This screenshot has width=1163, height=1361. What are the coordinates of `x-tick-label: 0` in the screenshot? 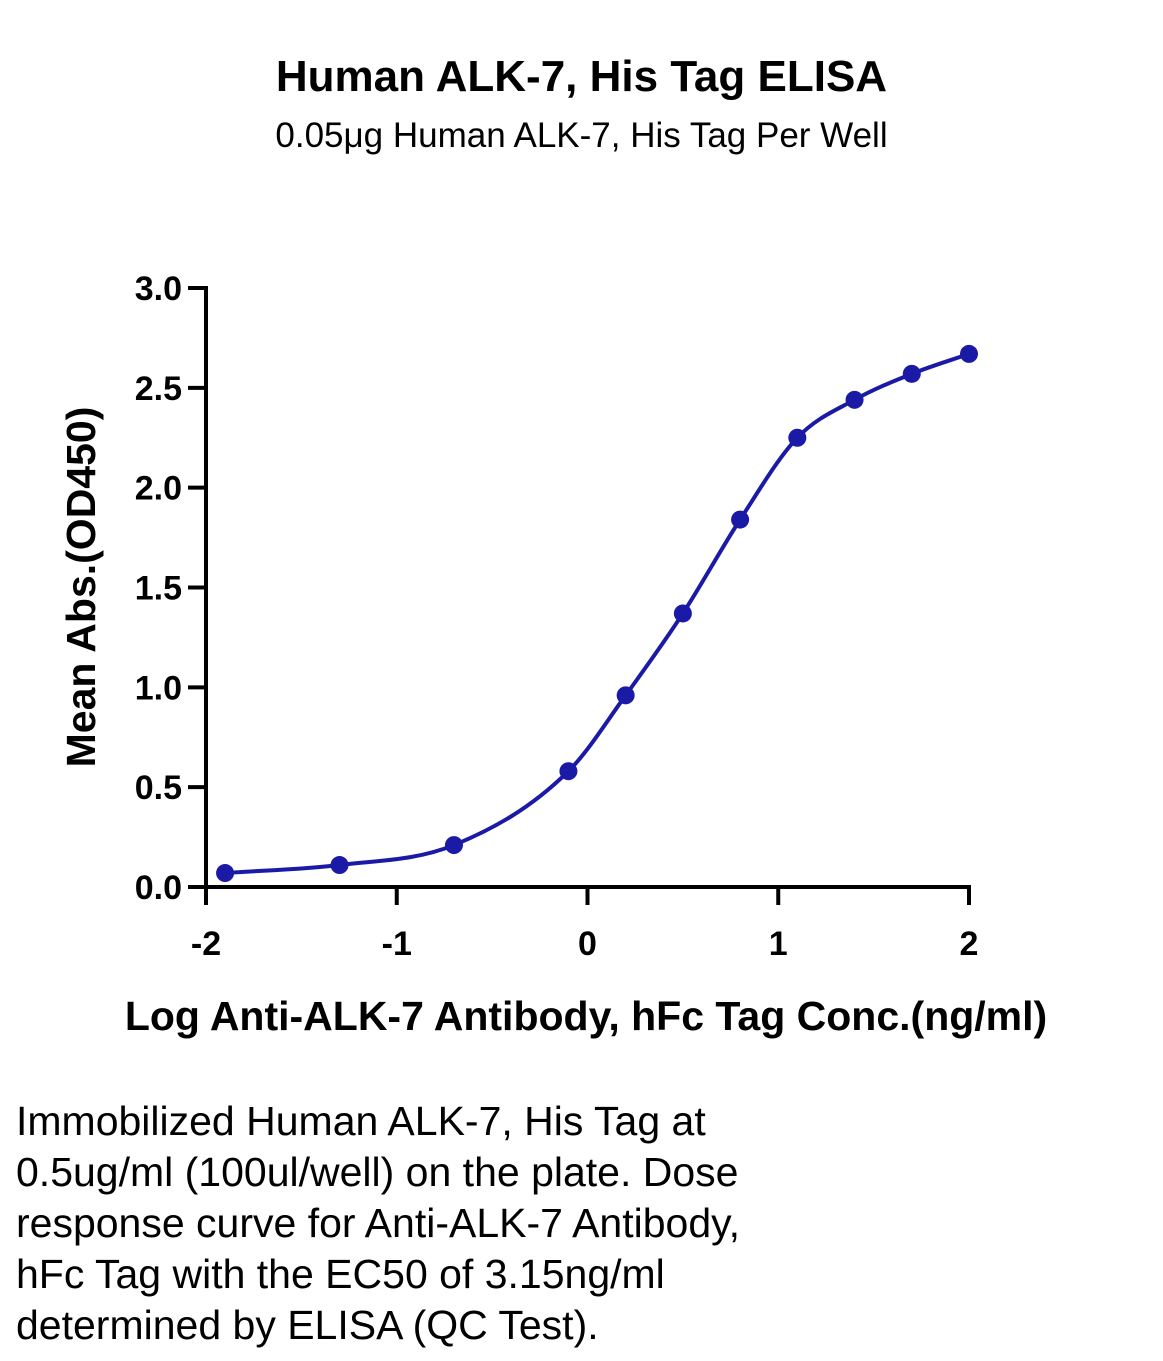 It's located at (587, 944).